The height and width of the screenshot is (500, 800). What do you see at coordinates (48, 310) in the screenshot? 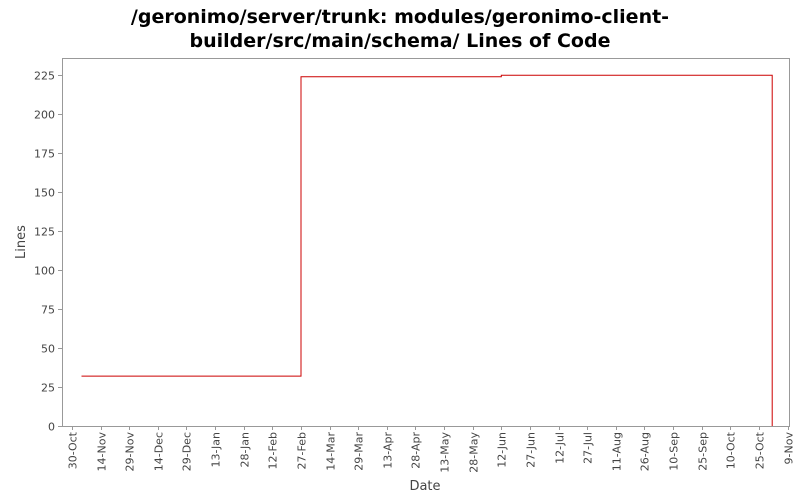
I see `y-tick-label: 75` at bounding box center [48, 310].